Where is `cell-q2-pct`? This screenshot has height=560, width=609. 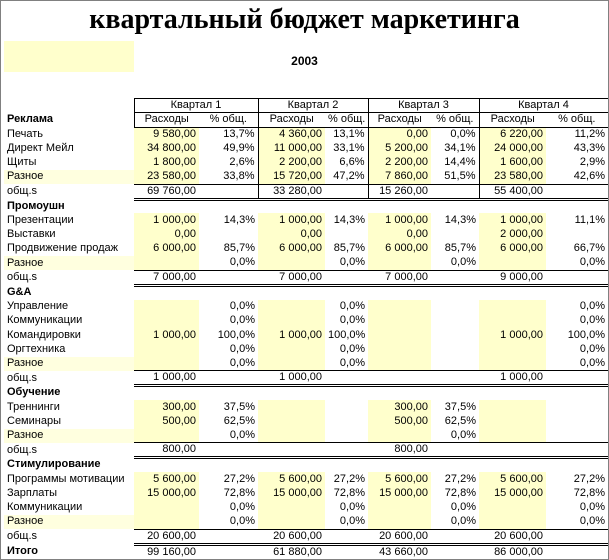
cell-q2-pct is located at coordinates (346, 235).